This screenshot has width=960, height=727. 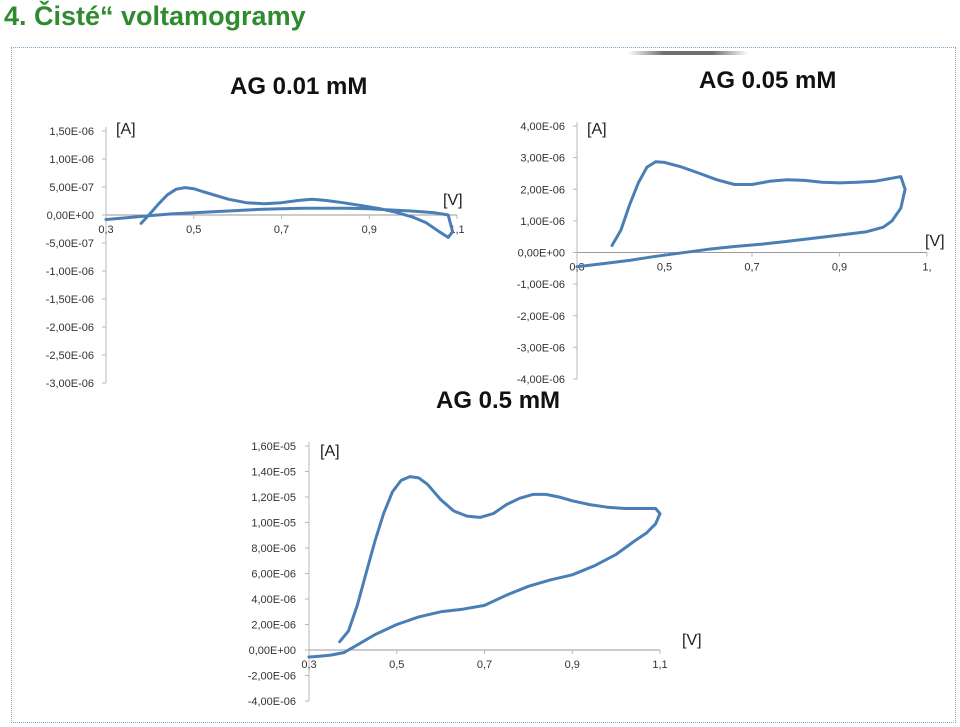 I want to click on chart-title: AG 0.05 mM, so click(x=767, y=80).